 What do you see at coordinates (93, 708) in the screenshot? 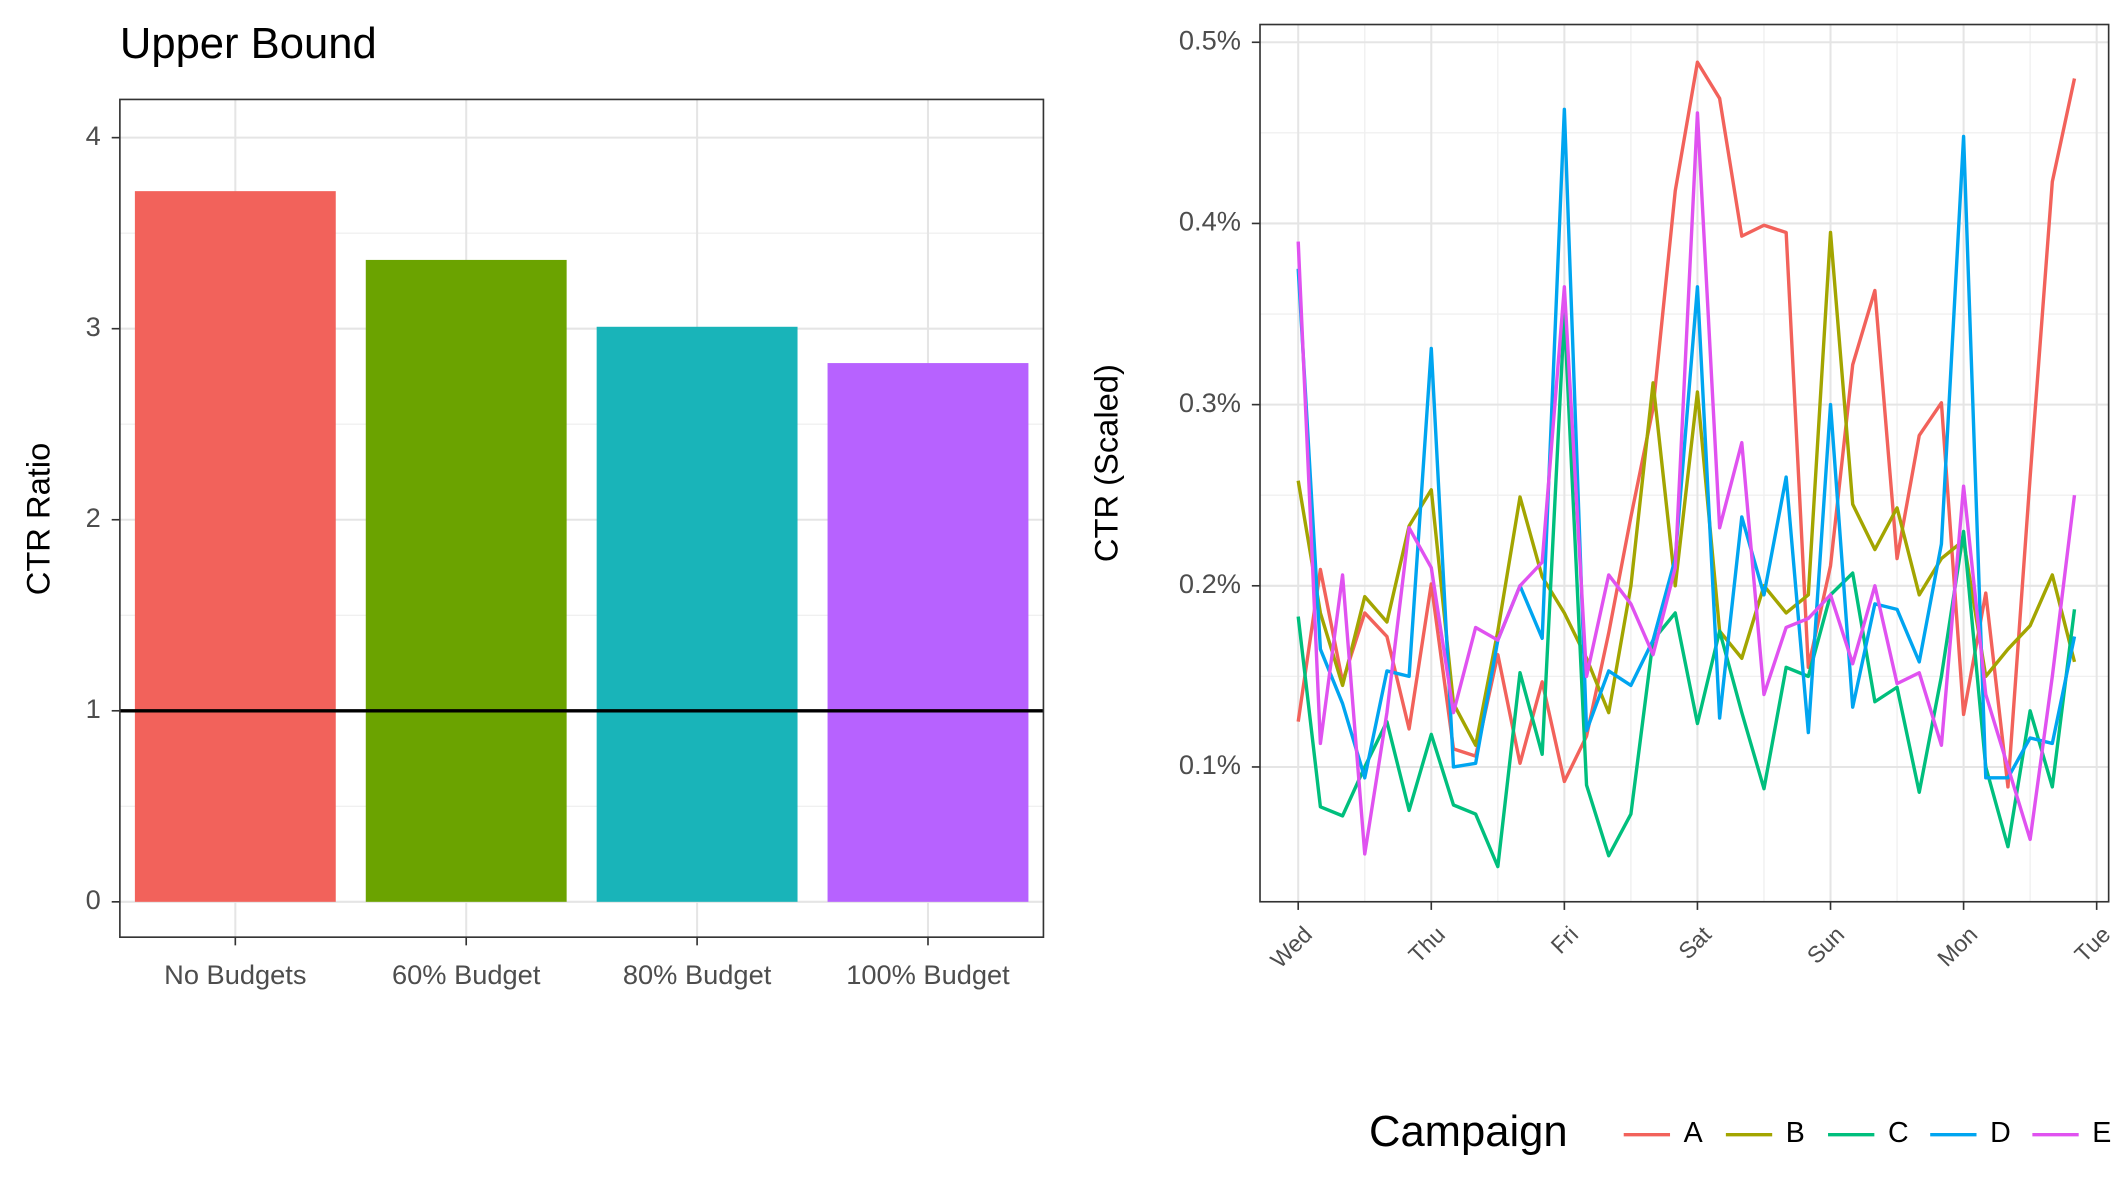
I see `y-tick-label: 1` at bounding box center [93, 708].